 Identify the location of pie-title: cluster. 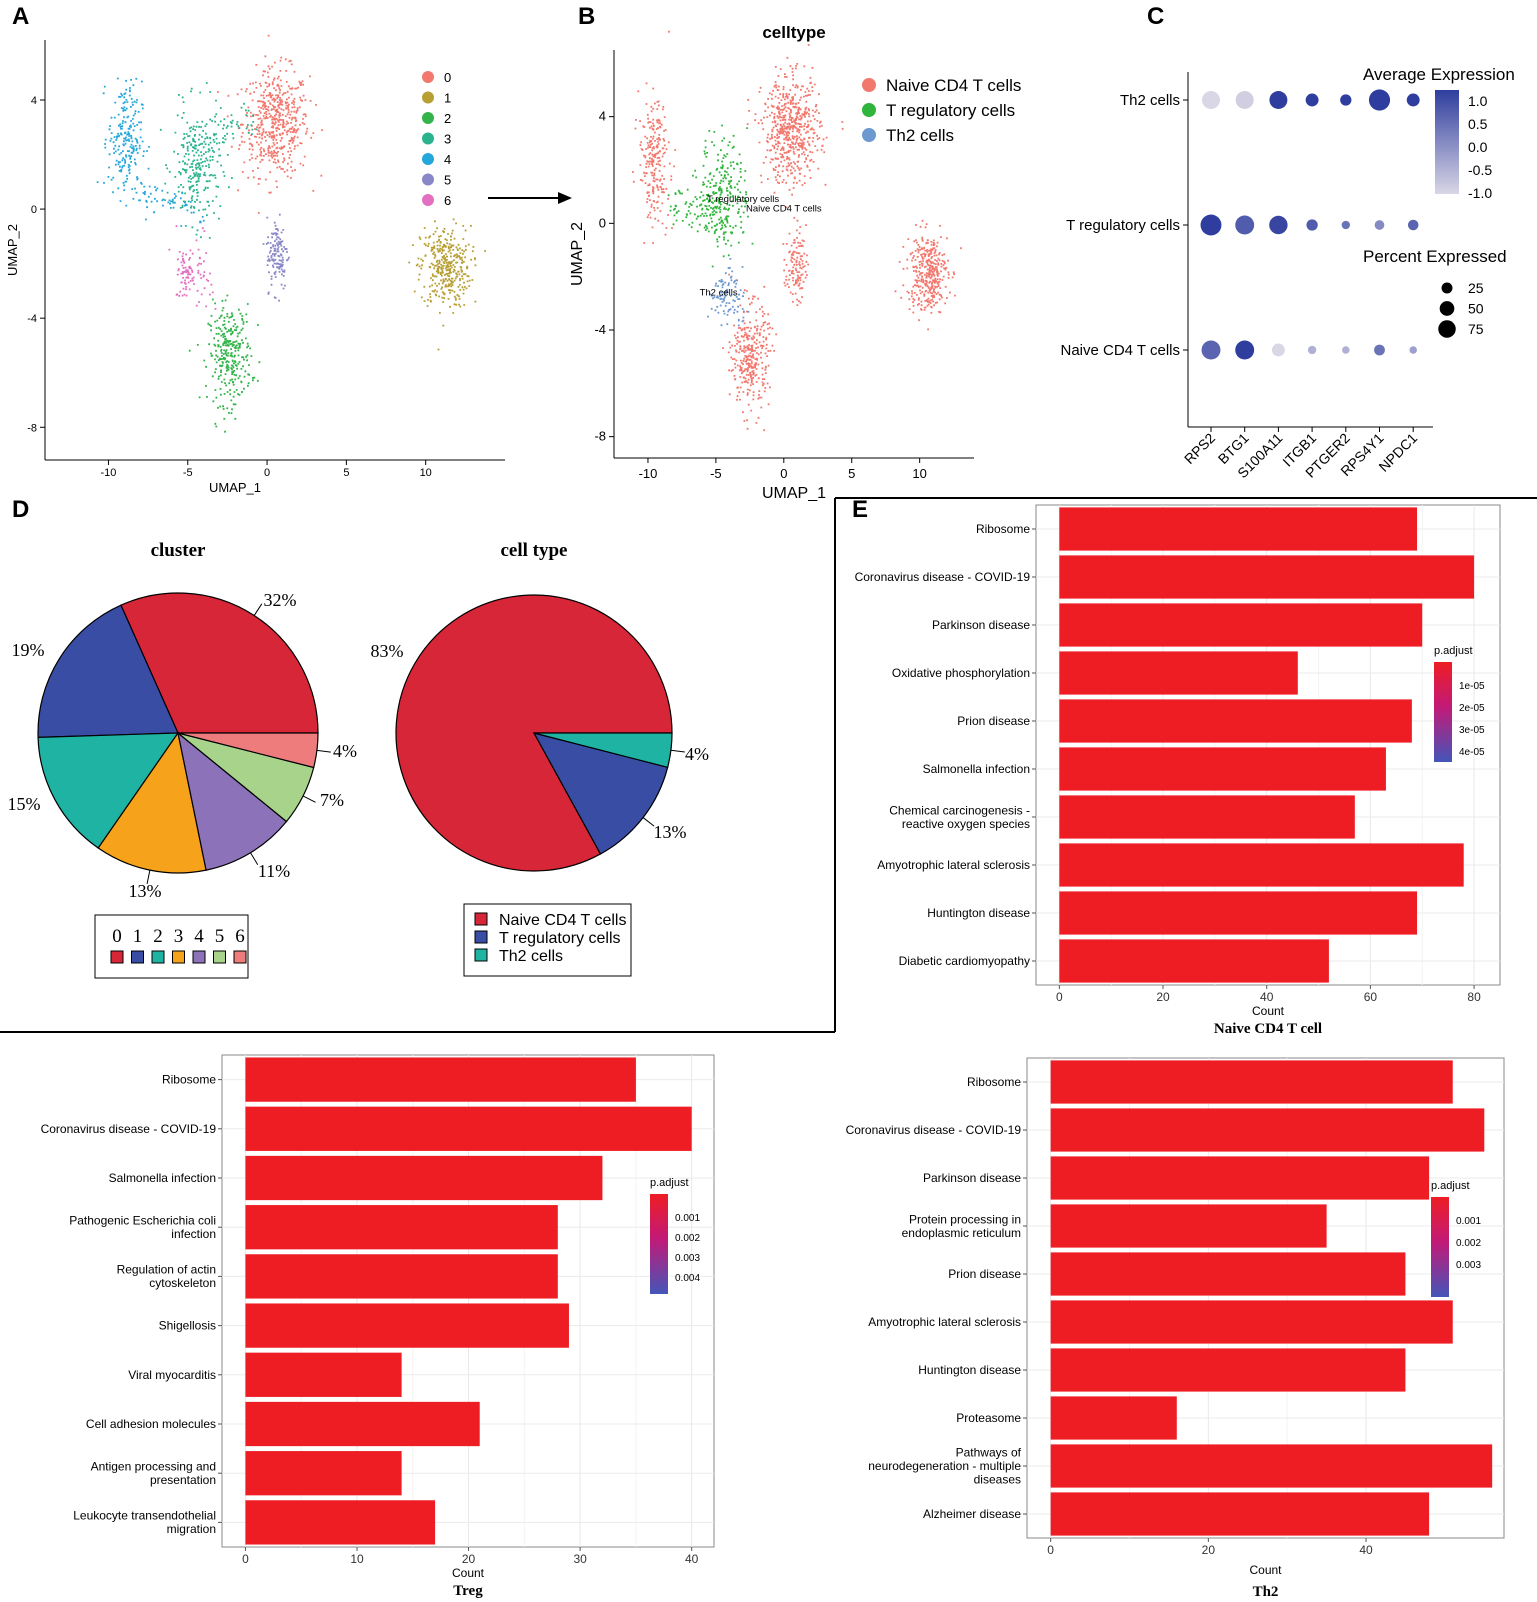
(178, 550).